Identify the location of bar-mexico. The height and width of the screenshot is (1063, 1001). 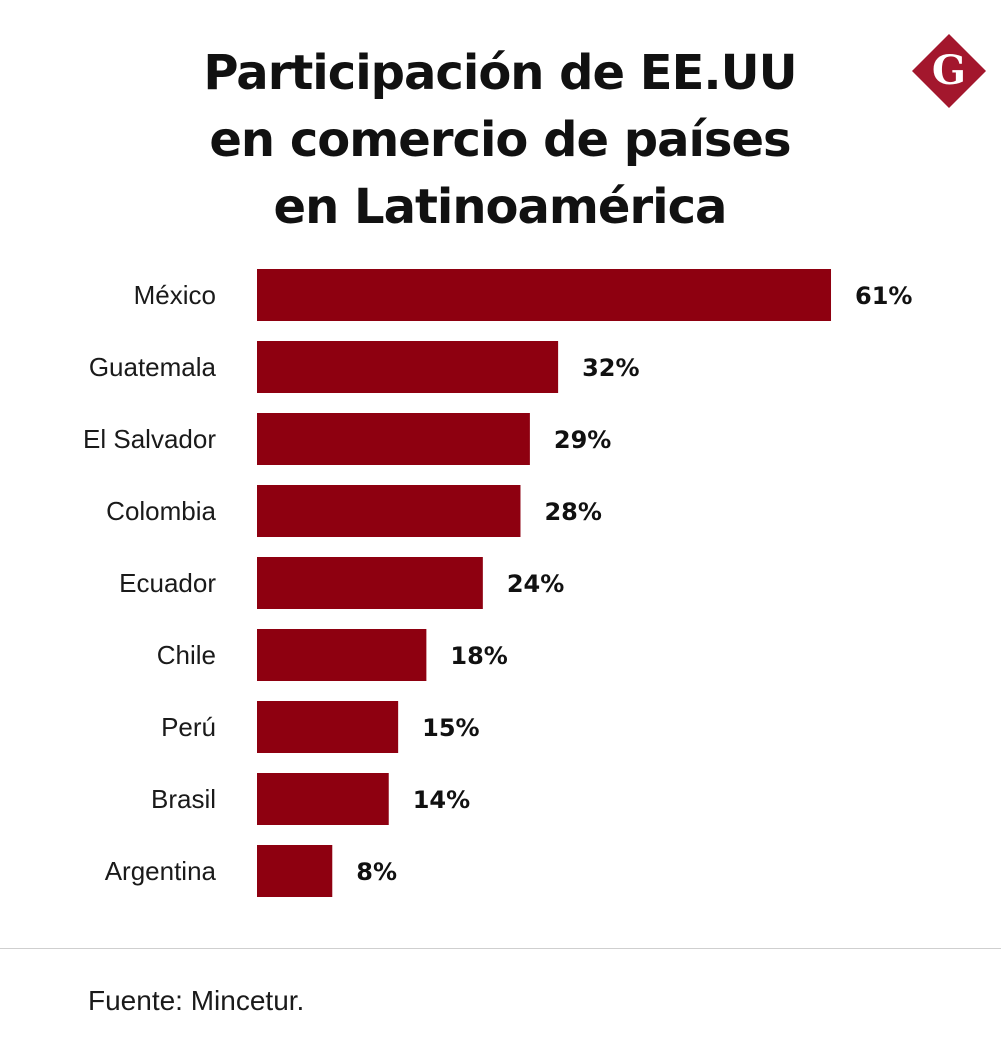
(544, 295).